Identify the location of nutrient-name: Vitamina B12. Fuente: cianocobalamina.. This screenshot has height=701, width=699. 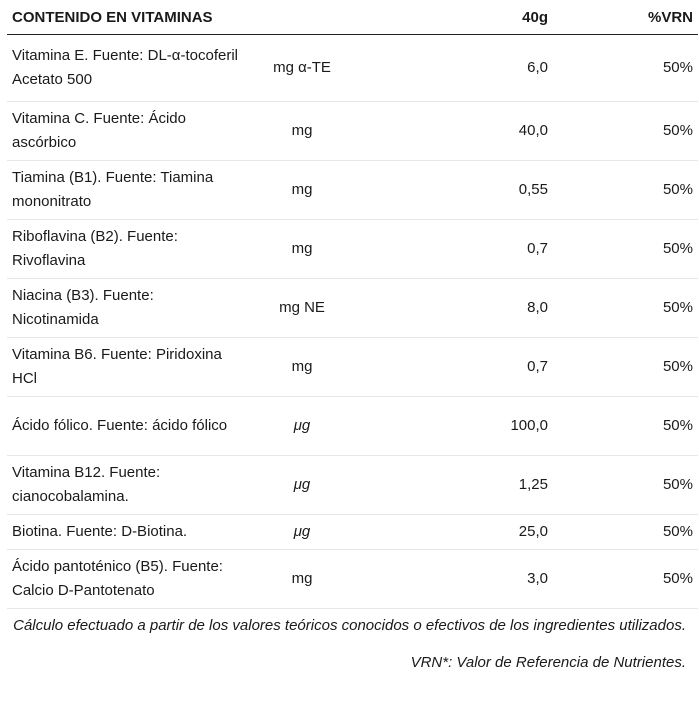
(127, 485).